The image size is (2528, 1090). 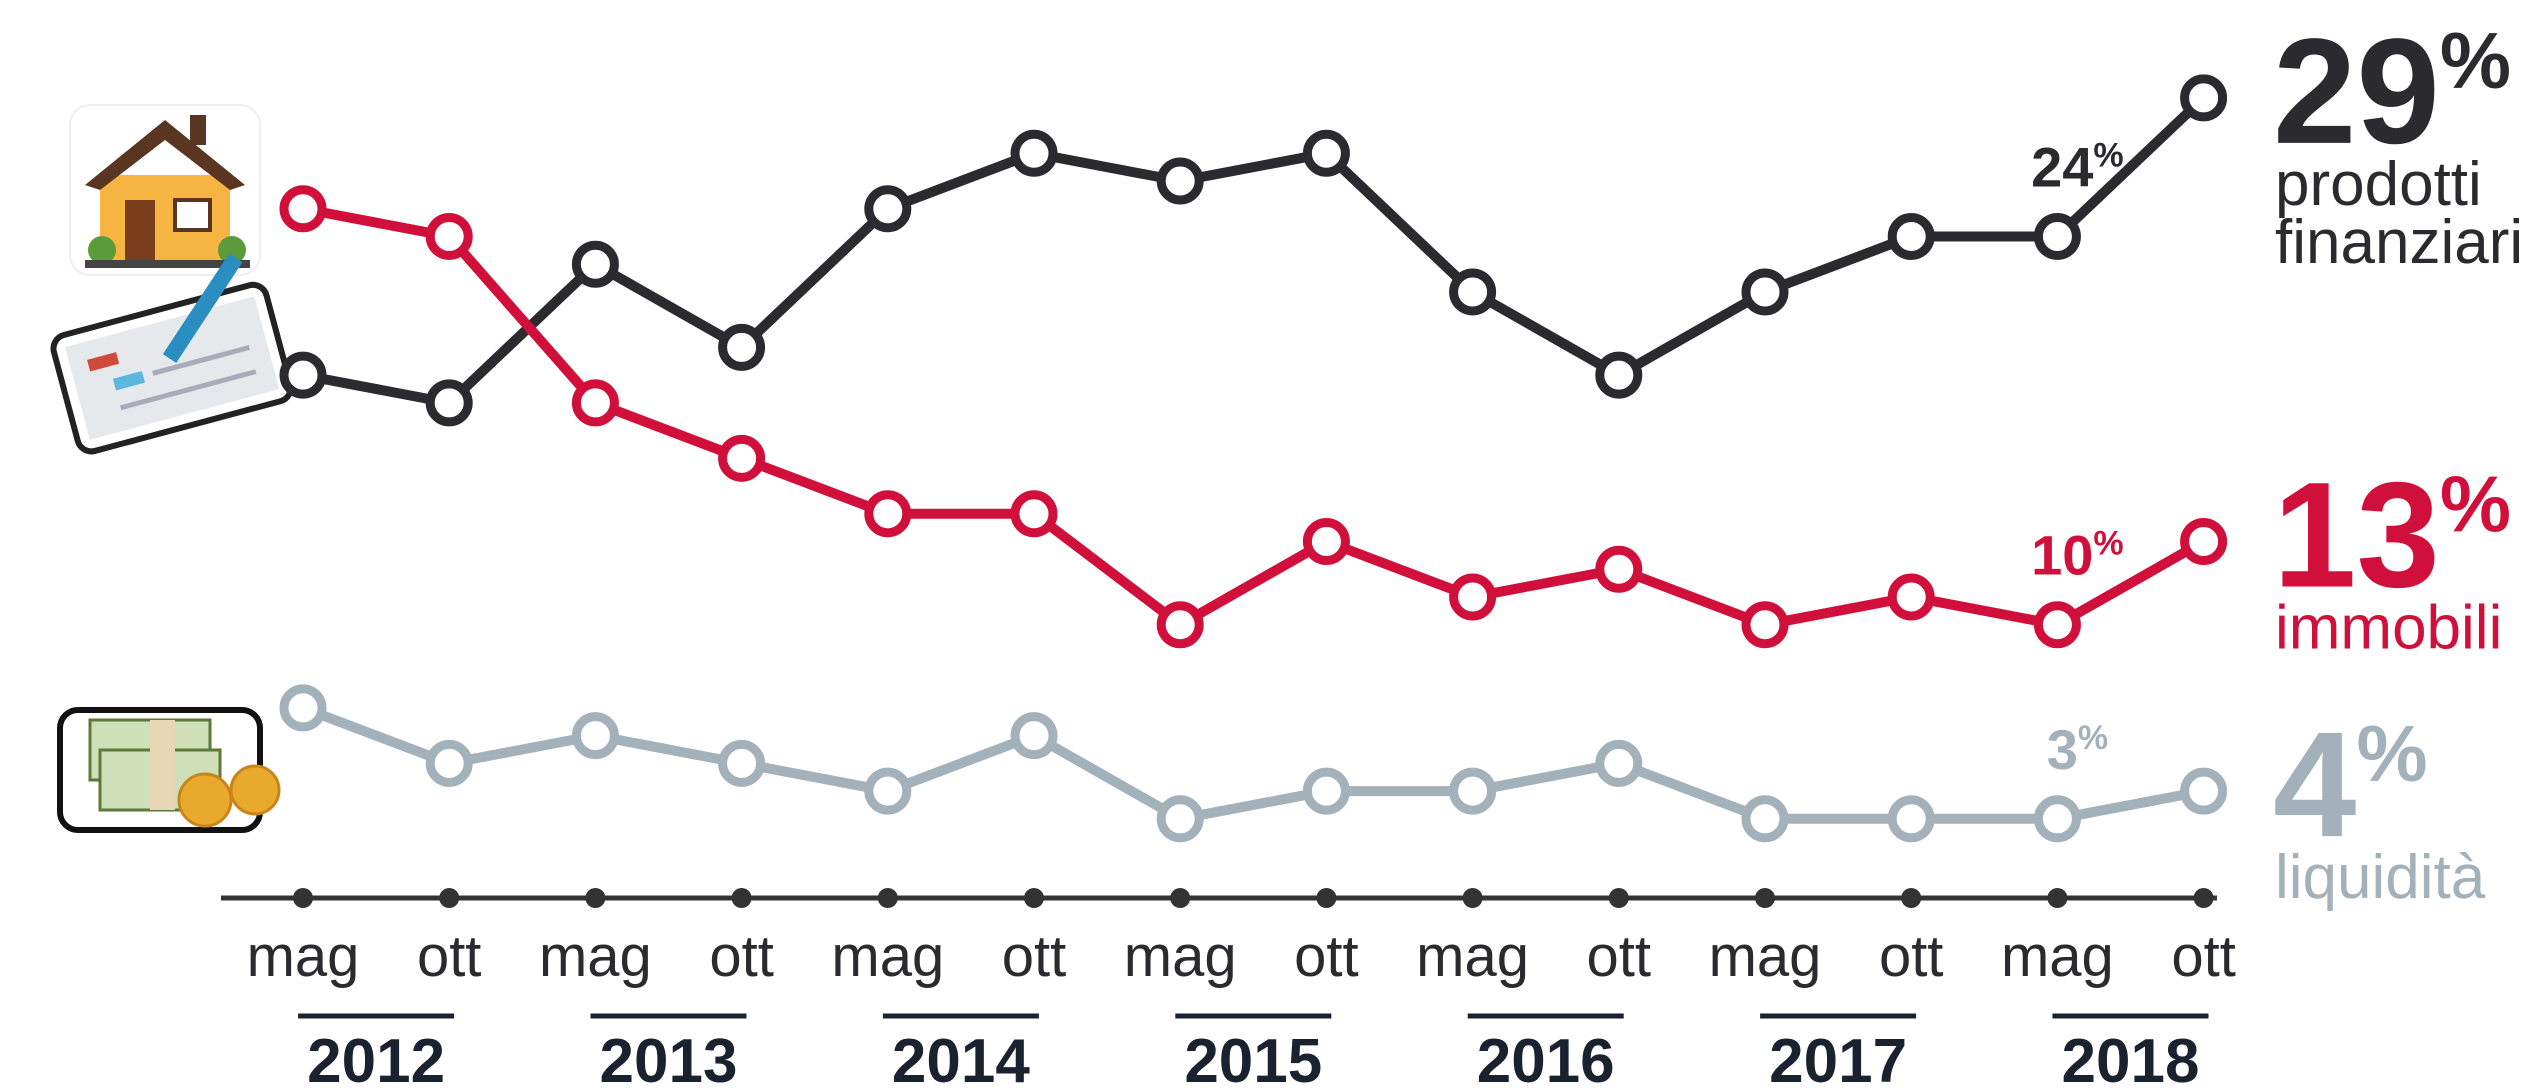 What do you see at coordinates (169, 770) in the screenshot?
I see `money-icon` at bounding box center [169, 770].